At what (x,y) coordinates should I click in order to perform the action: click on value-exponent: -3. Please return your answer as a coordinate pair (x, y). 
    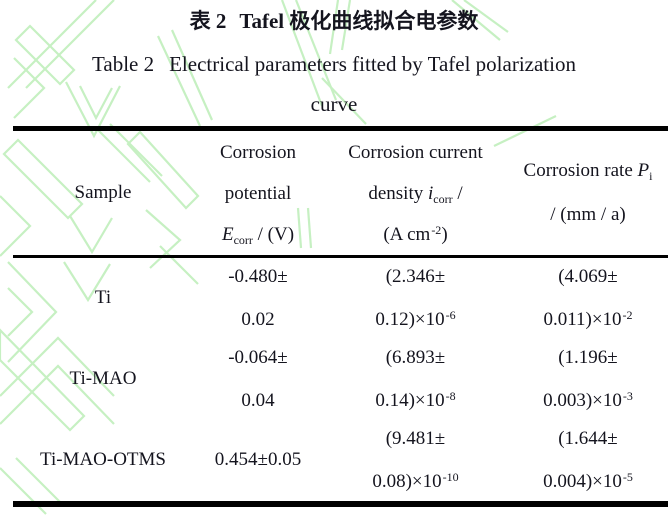
    Looking at the image, I should click on (627, 395).